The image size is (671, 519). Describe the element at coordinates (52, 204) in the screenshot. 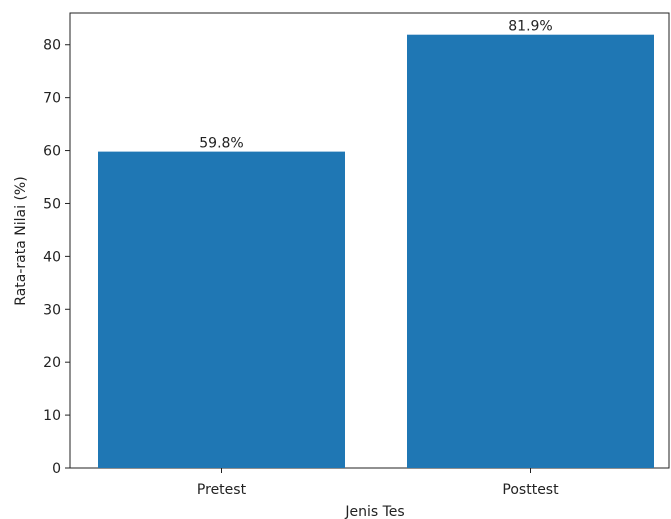

I see `y-tick-label: 50` at that location.